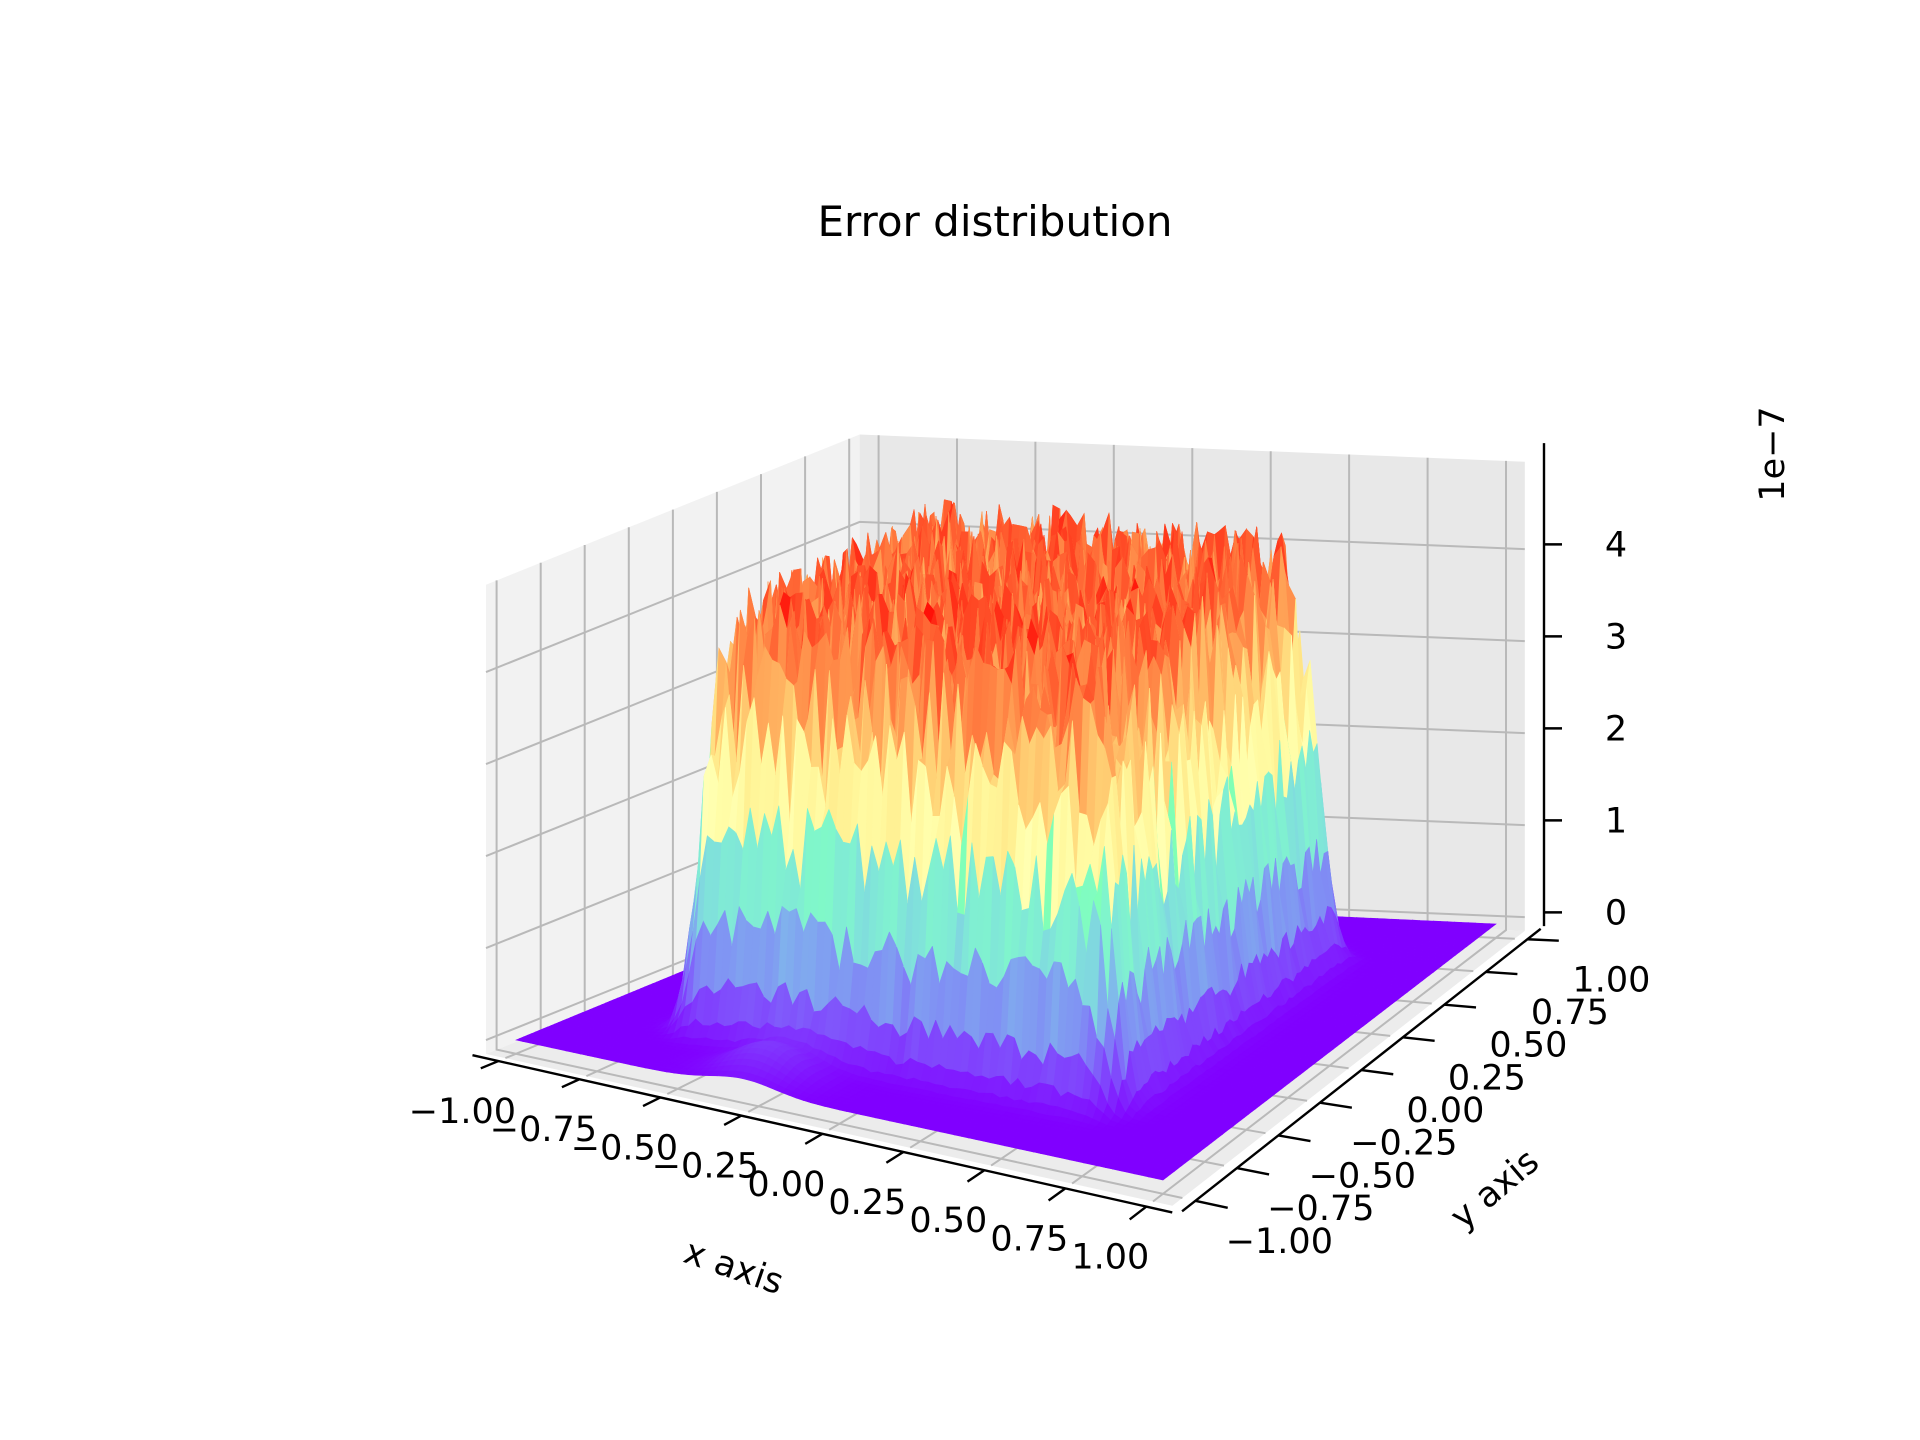 This screenshot has width=1920, height=1440. What do you see at coordinates (1005, 597) in the screenshot?
I see `grid-line-z` at bounding box center [1005, 597].